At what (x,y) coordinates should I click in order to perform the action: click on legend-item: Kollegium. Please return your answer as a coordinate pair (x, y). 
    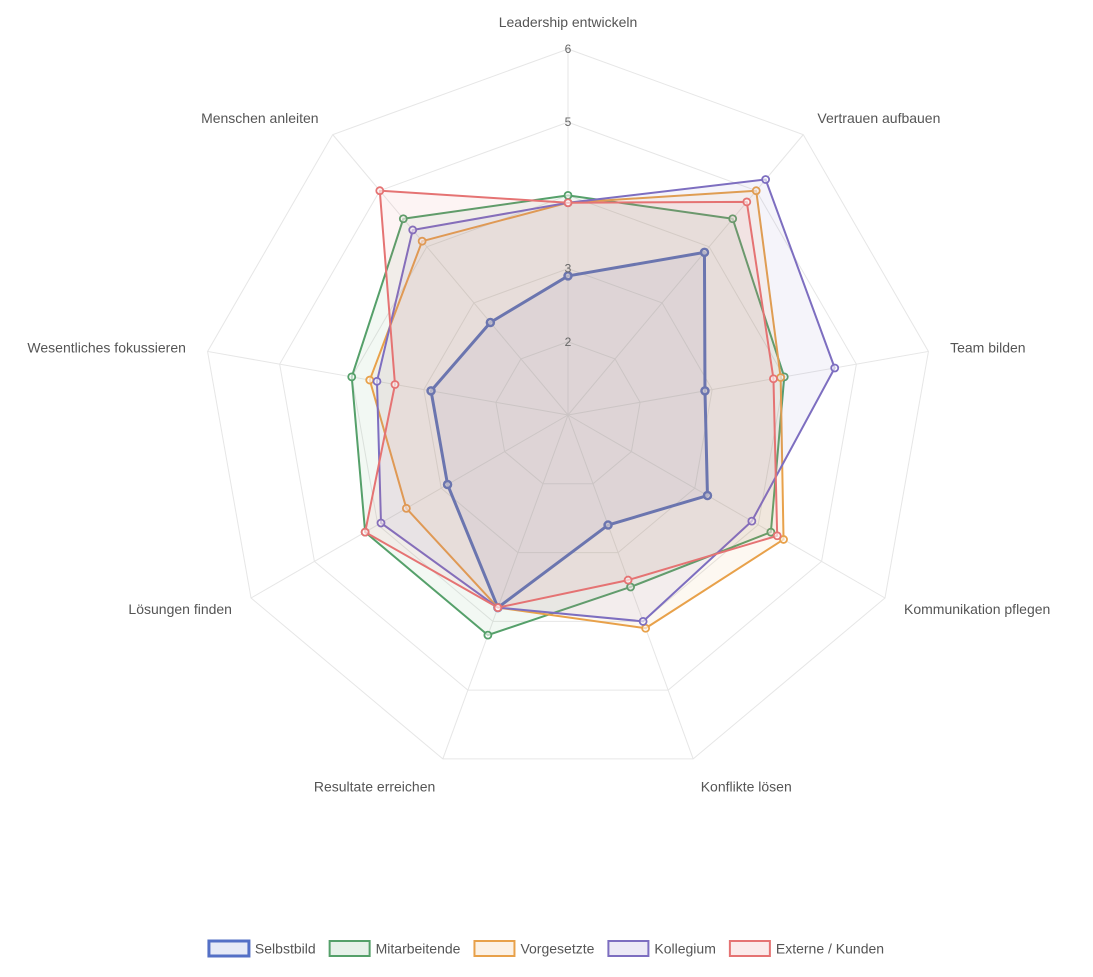
    Looking at the image, I should click on (661, 948).